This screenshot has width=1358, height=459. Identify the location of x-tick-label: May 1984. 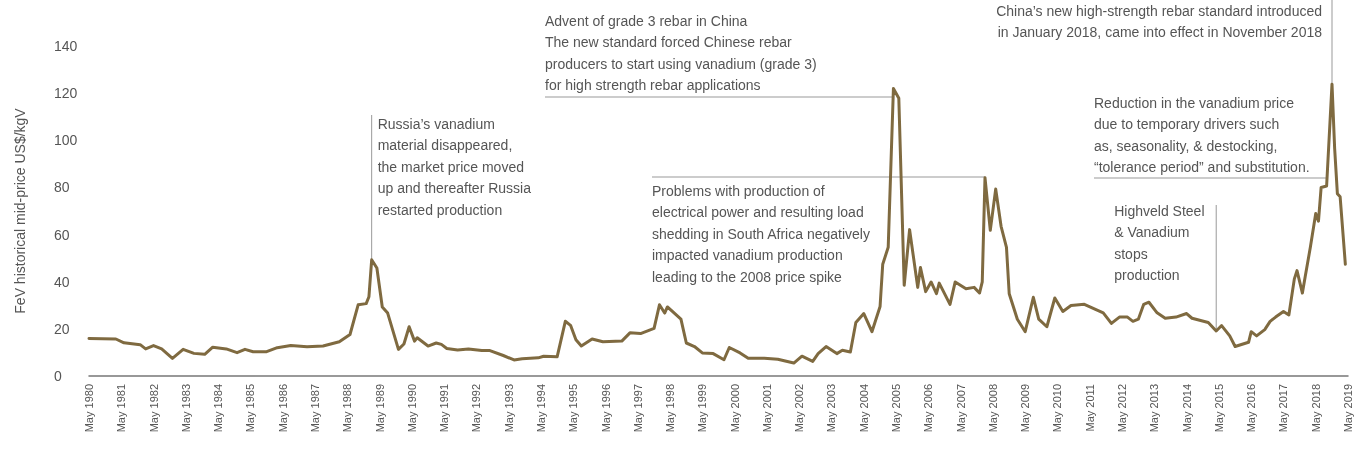
(218, 408).